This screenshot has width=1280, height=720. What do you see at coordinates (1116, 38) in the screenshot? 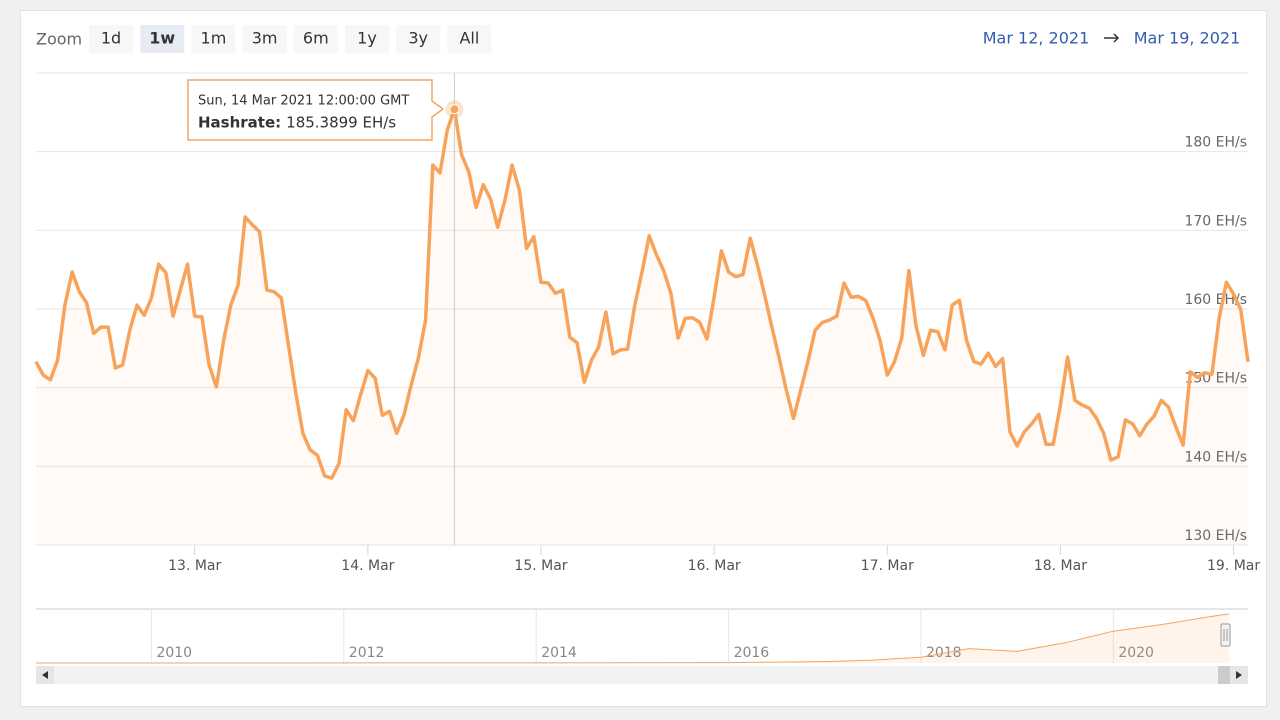
I see `arrow-head` at bounding box center [1116, 38].